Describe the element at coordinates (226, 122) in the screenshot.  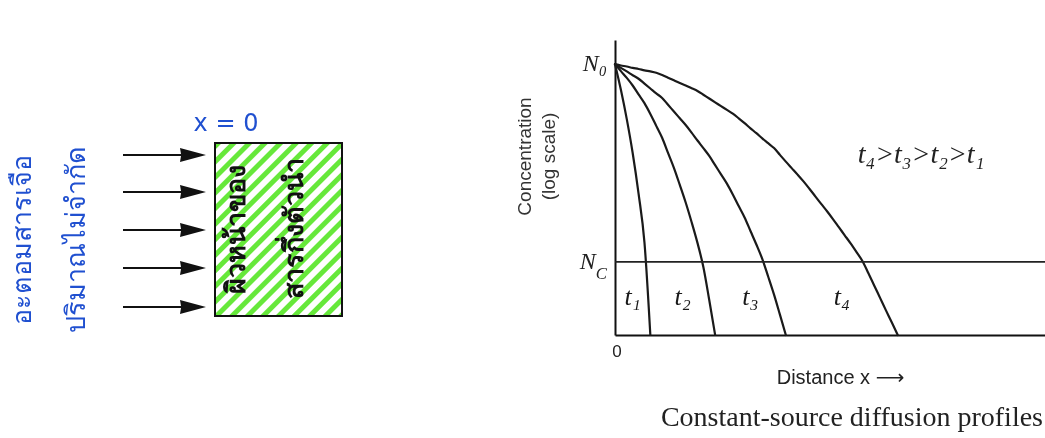
I see `text: x = 0` at that location.